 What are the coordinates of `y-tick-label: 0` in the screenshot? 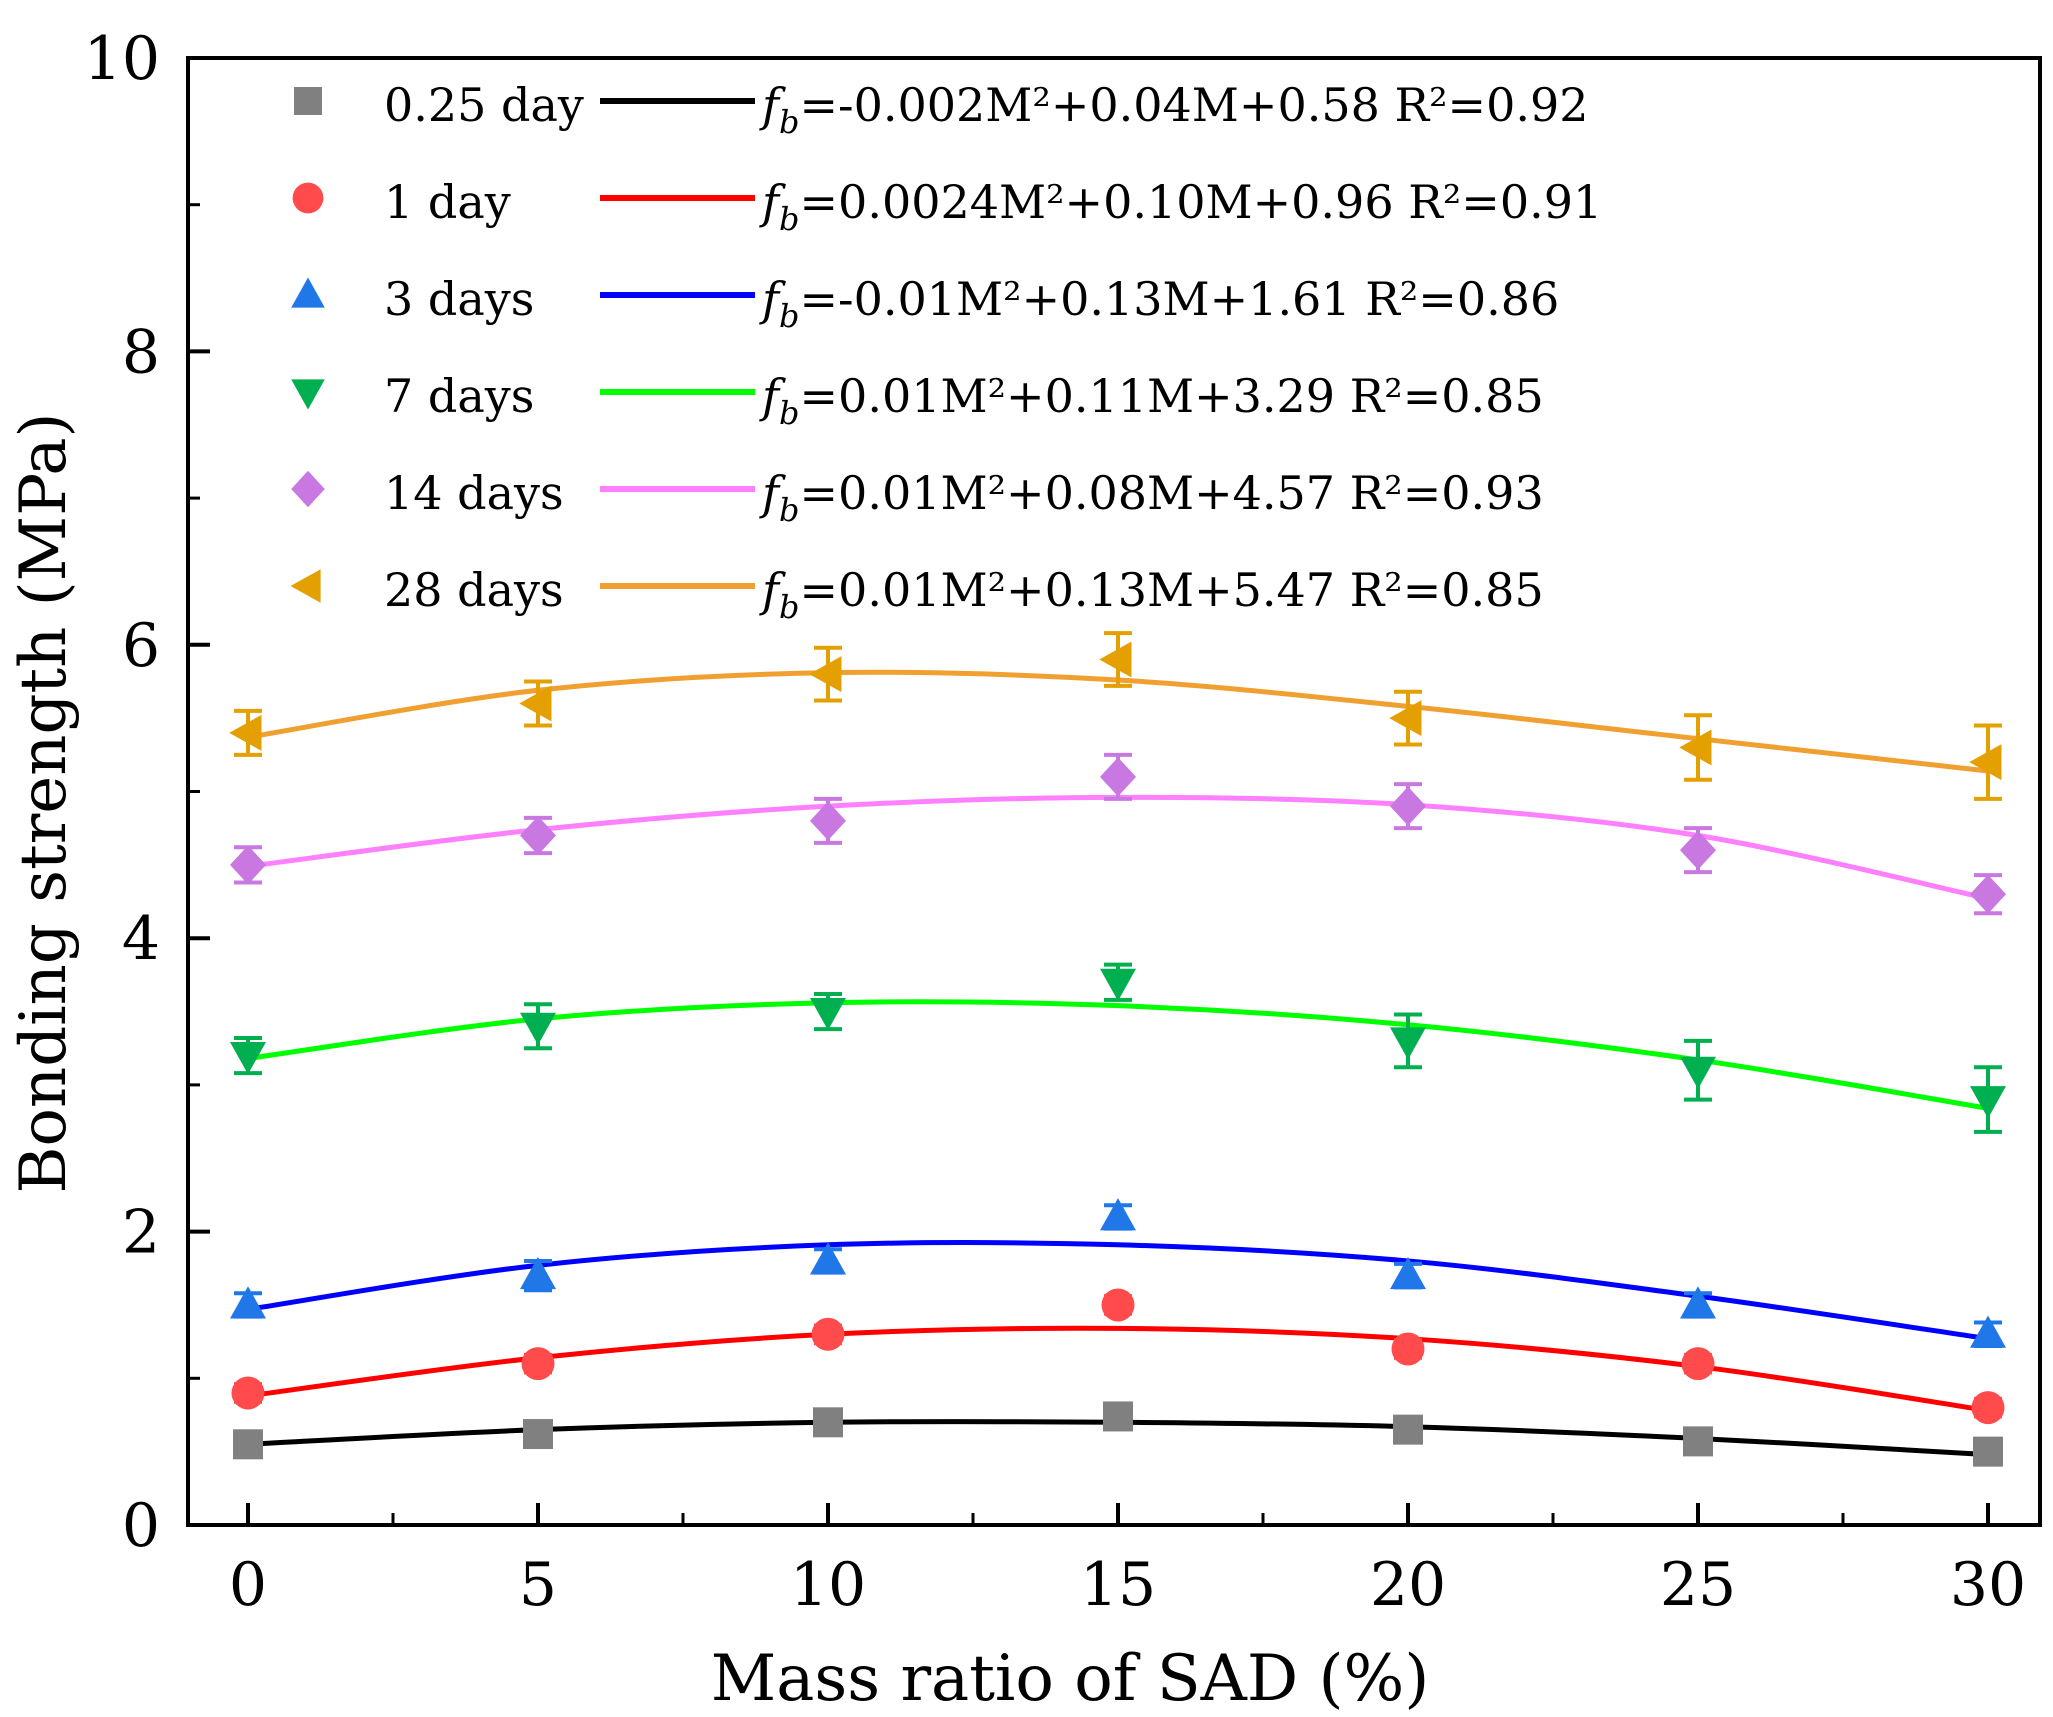 It's located at (141, 1526).